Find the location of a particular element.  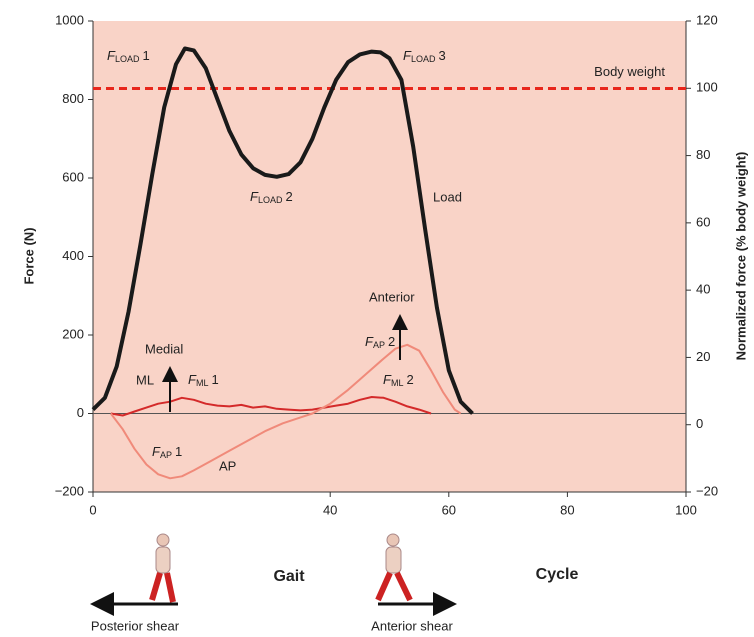

annotation: FAP 1 is located at coordinates (167, 452).